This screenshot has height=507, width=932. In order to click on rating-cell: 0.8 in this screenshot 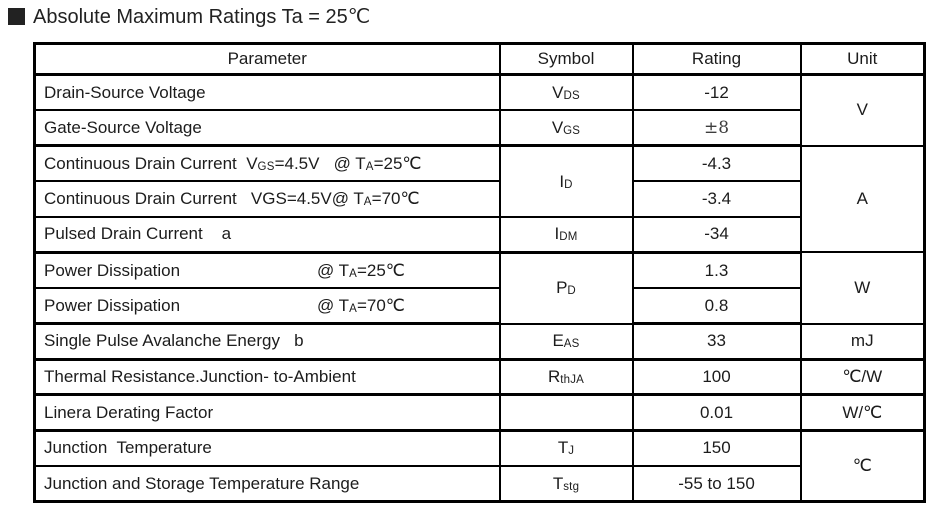, I will do `click(716, 306)`.